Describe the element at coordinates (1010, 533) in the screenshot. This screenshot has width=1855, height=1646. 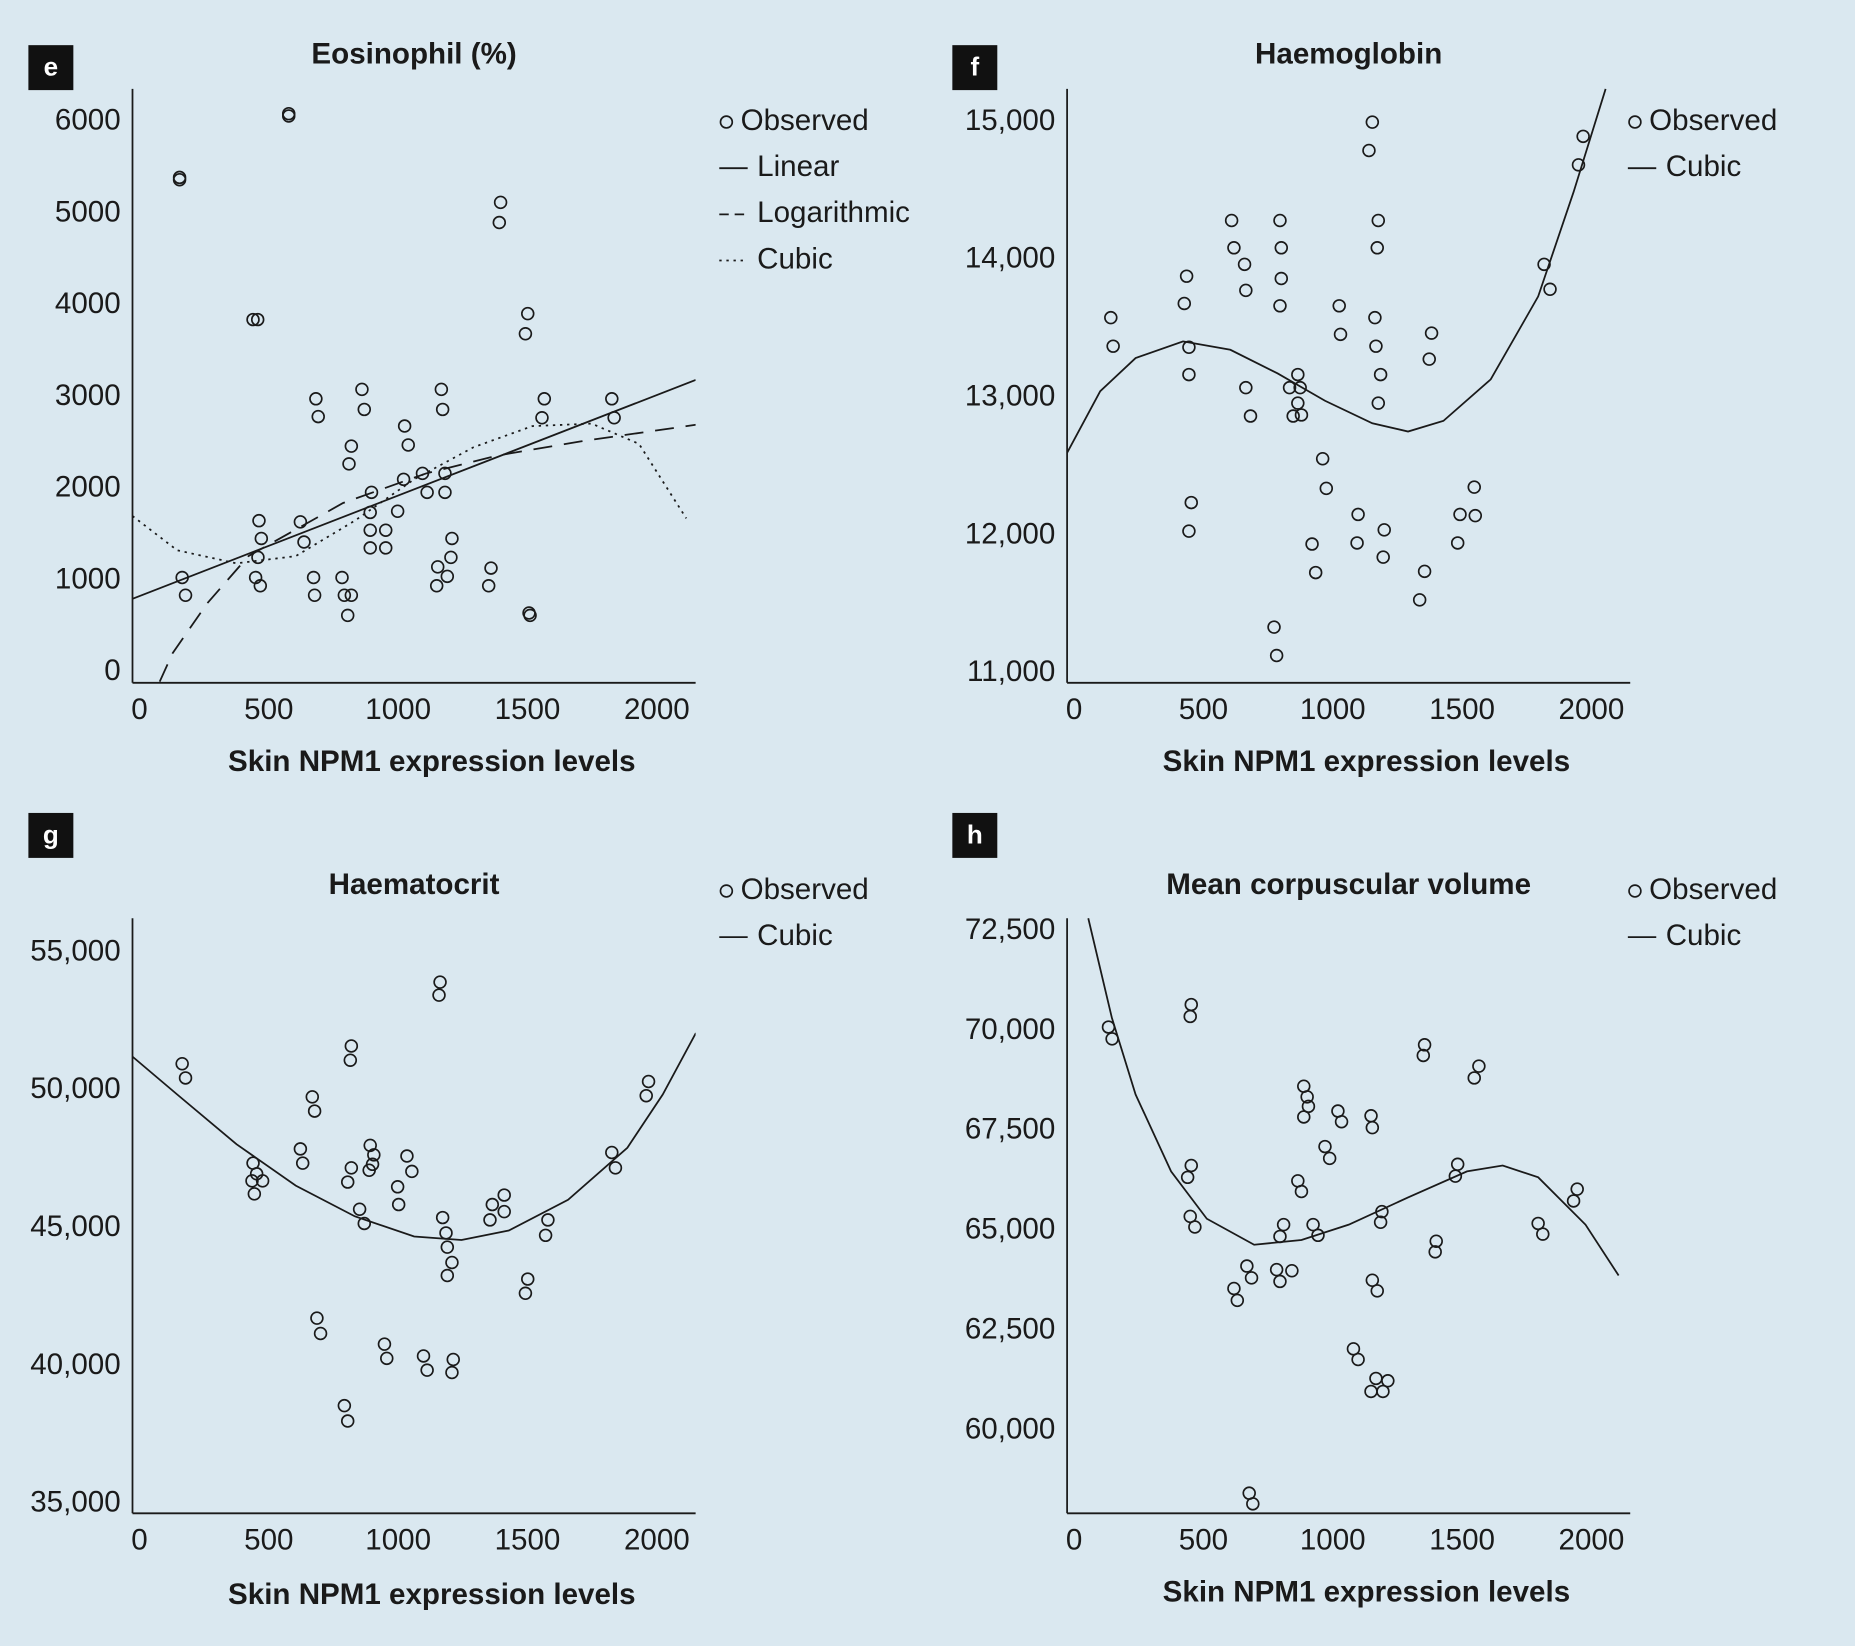
I see `y-tick-label: 12,000` at that location.